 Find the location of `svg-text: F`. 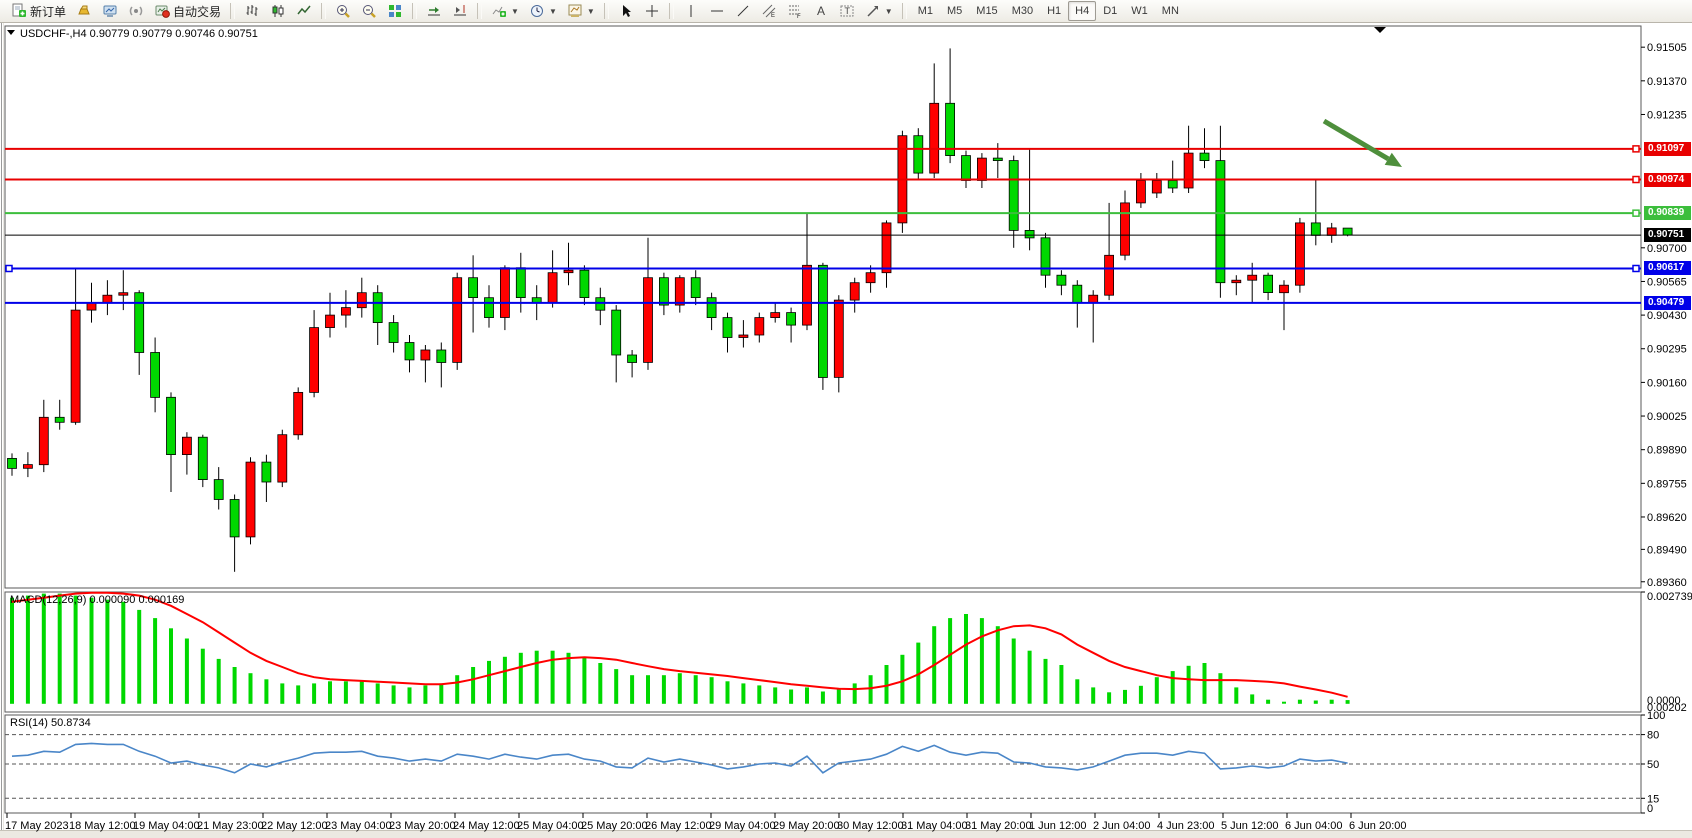

svg-text: F is located at coordinates (799, 16).